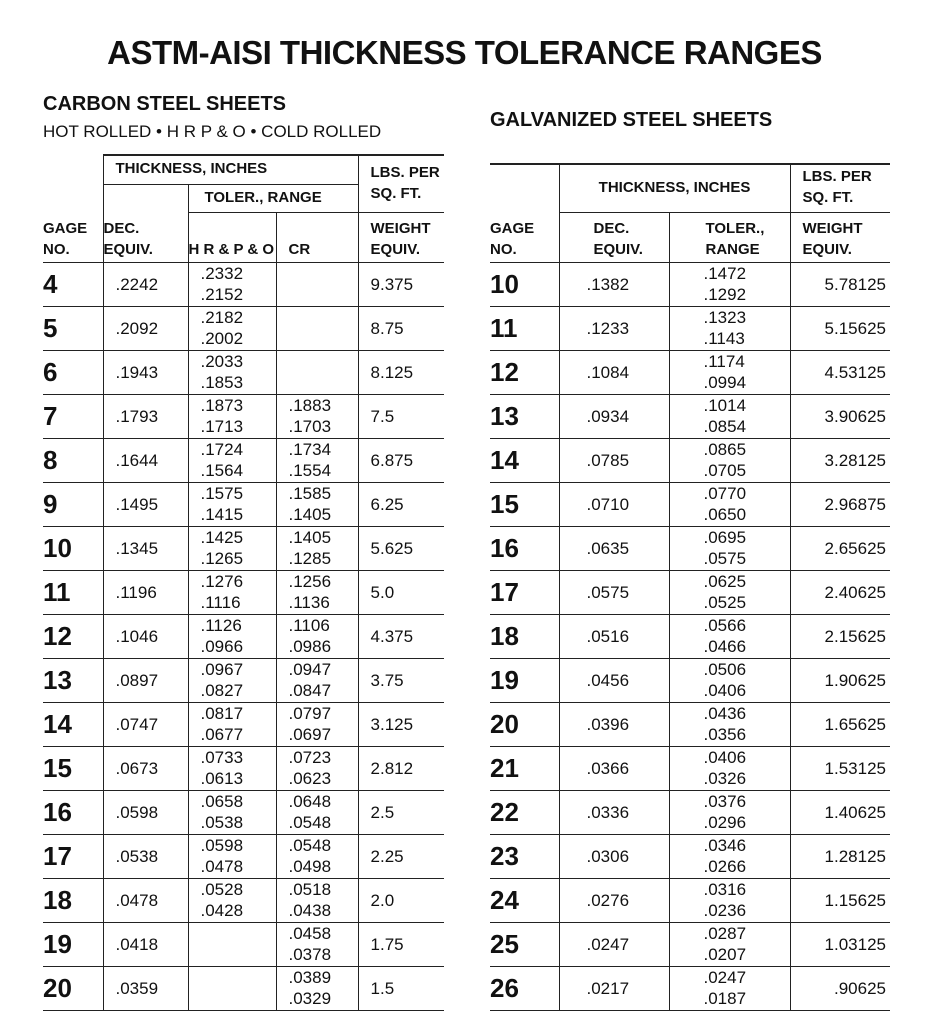 The width and height of the screenshot is (929, 1016). Describe the element at coordinates (382, 592) in the screenshot. I see `weight-cell-value: 5.0` at that location.